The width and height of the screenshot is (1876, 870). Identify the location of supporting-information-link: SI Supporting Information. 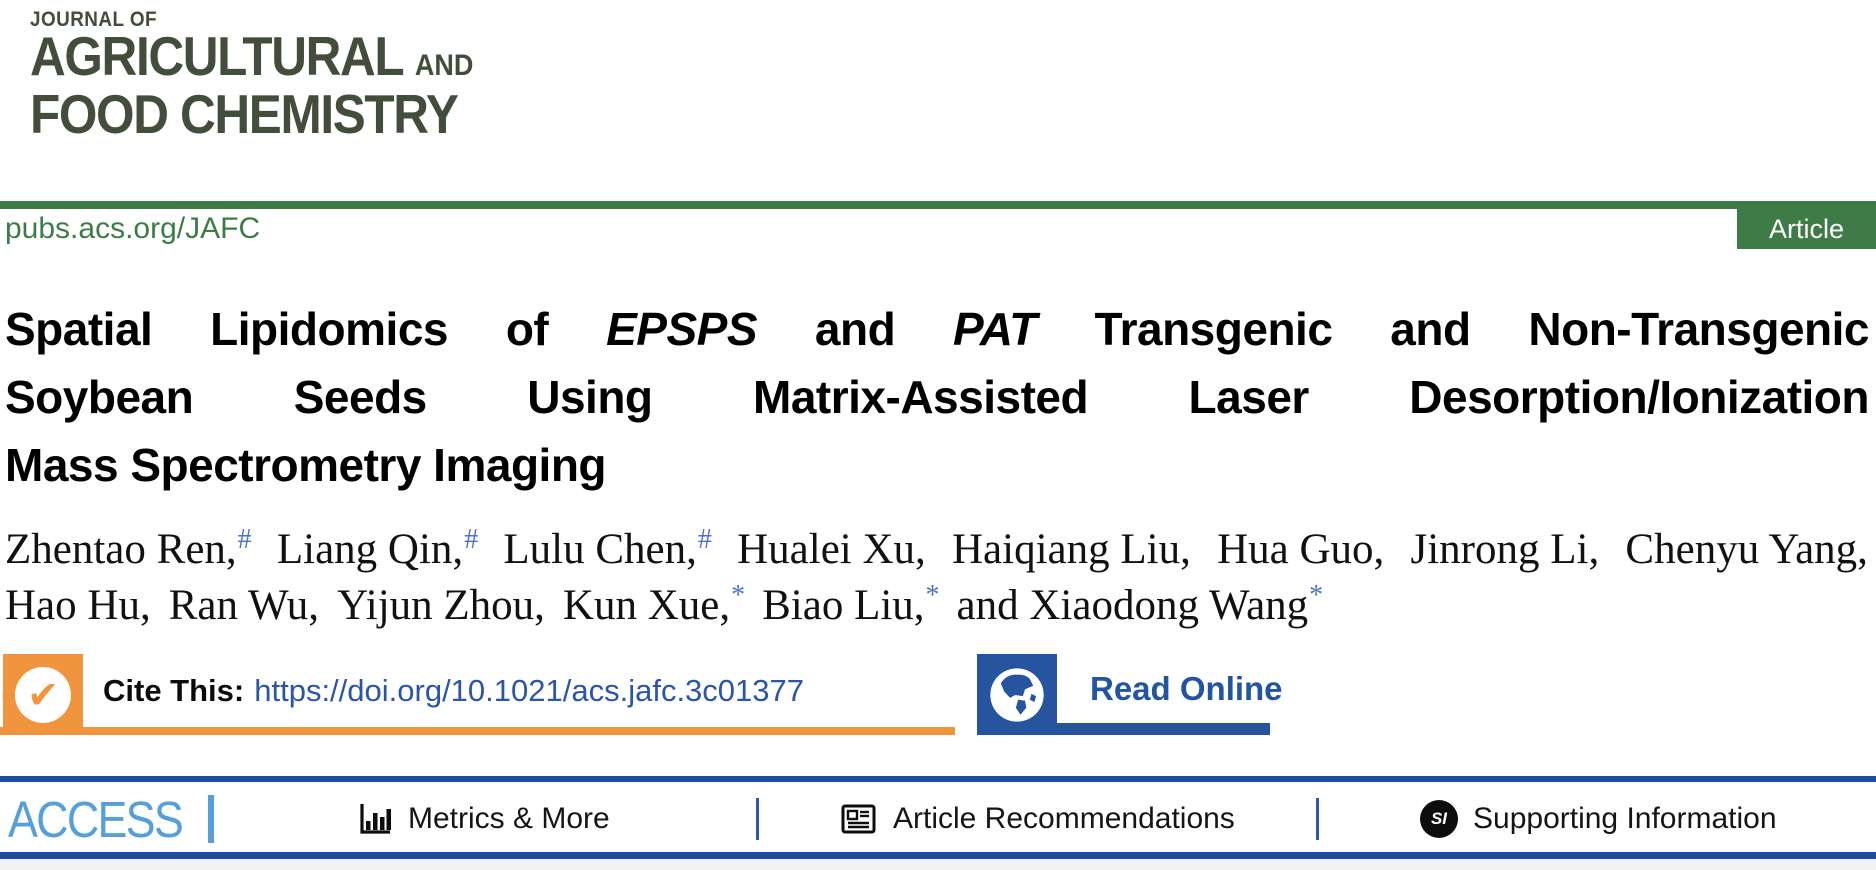
(1598, 819).